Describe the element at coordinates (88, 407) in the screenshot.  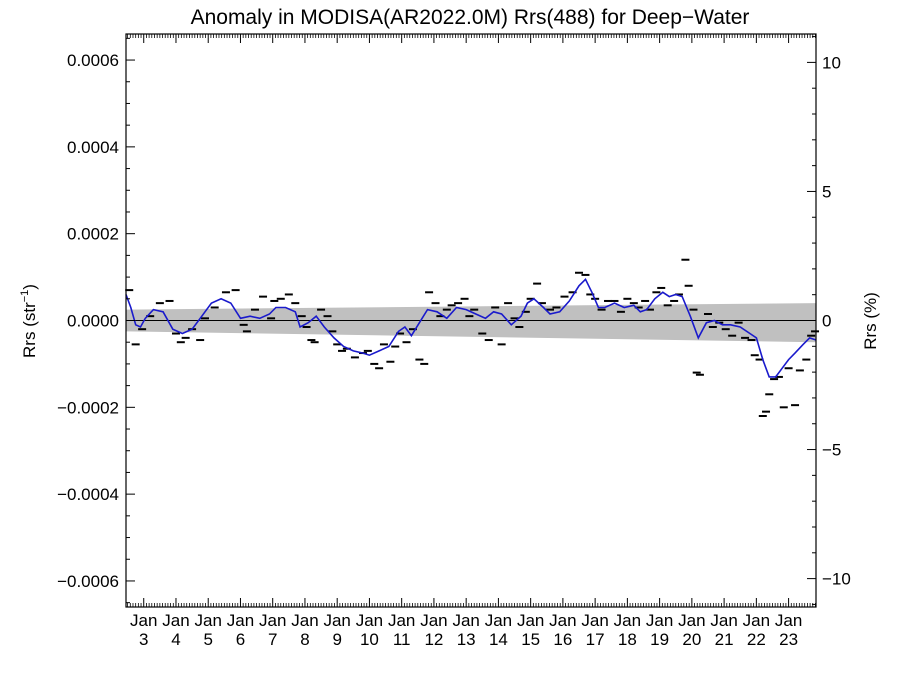
I see `y-tick-label-left: −0.0002` at that location.